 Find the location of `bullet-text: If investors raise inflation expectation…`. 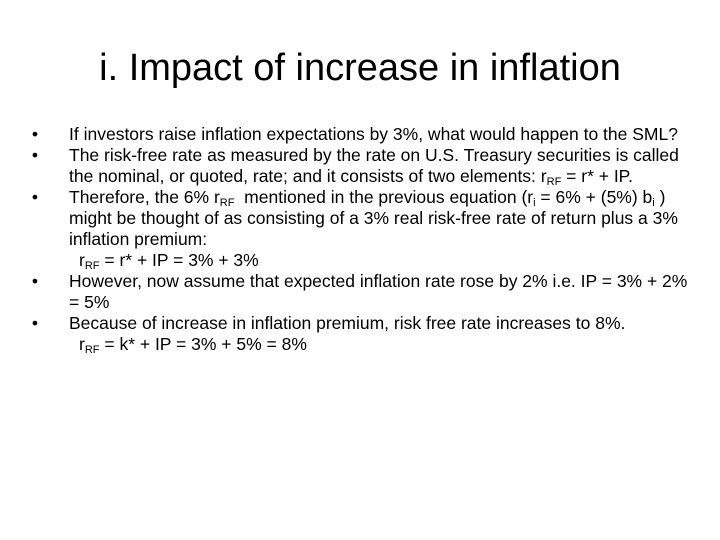

bullet-text: If investors raise inflation expectation… is located at coordinates (373, 134).